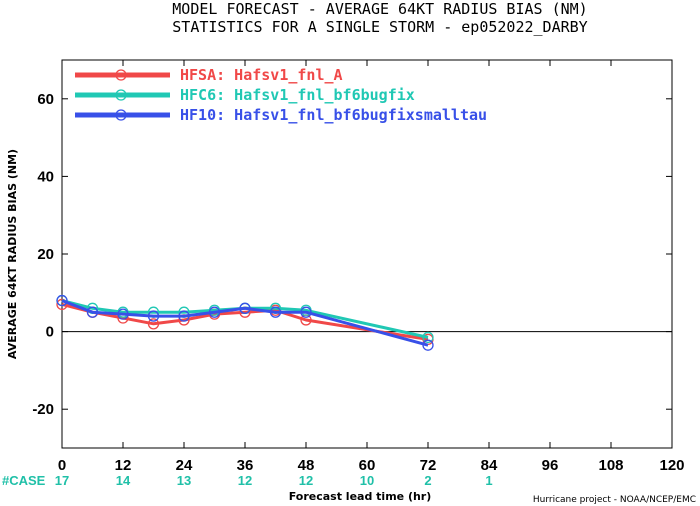  Describe the element at coordinates (50, 332) in the screenshot. I see `y-tick-label: 0` at that location.